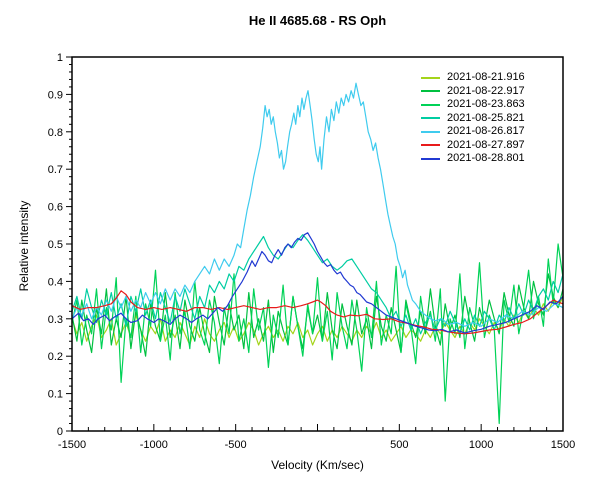  Describe the element at coordinates (55, 320) in the screenshot. I see `svg-text: 0.3` at that location.